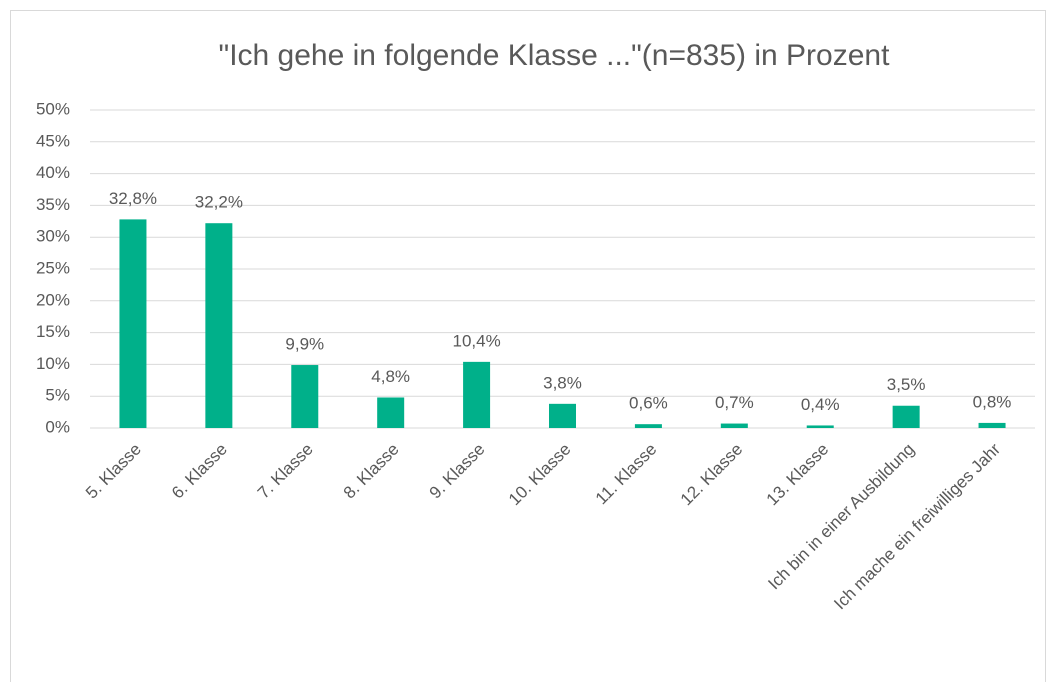  Describe the element at coordinates (476, 340) in the screenshot. I see `value-label: 10,4%` at that location.